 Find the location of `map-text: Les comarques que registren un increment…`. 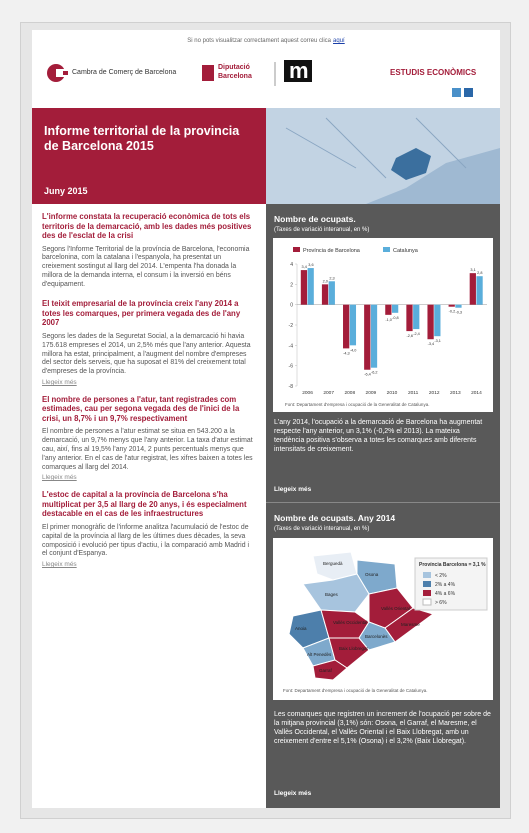

map-text: Les comarques que registren un increment… is located at coordinates (382, 728).